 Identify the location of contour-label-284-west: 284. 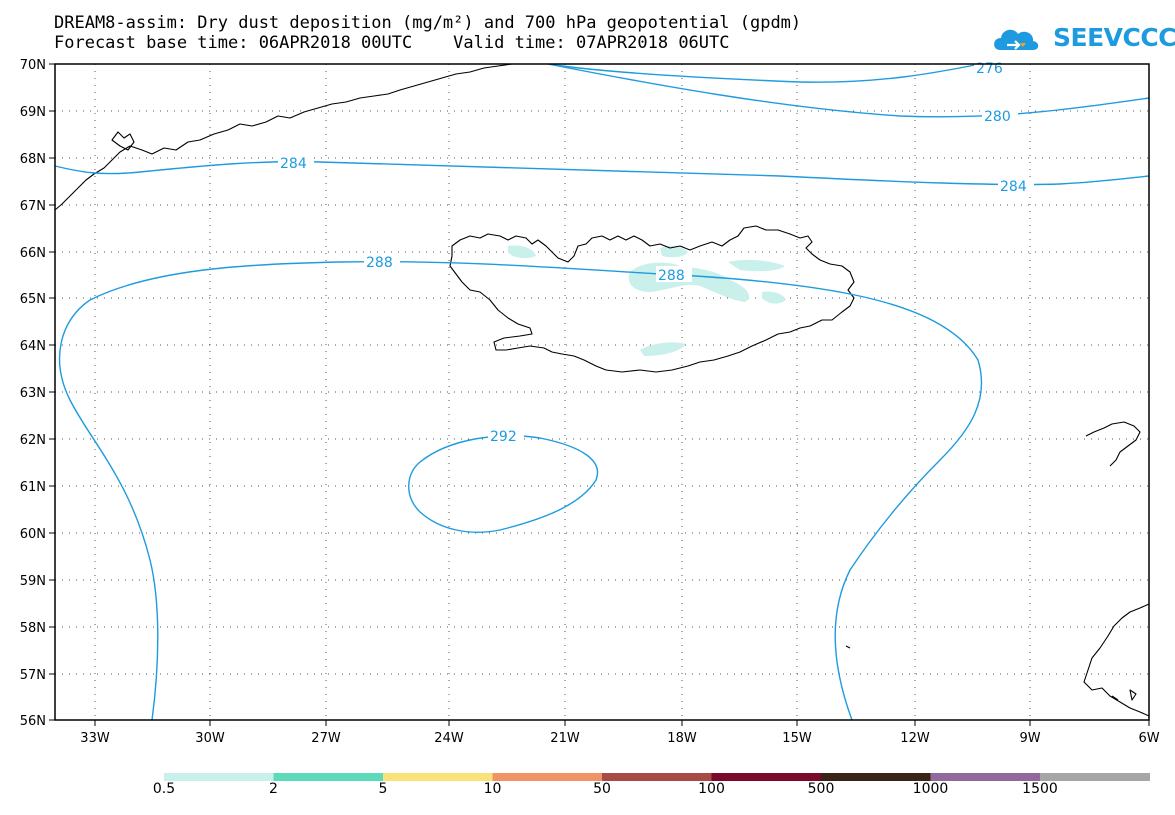
(293, 164).